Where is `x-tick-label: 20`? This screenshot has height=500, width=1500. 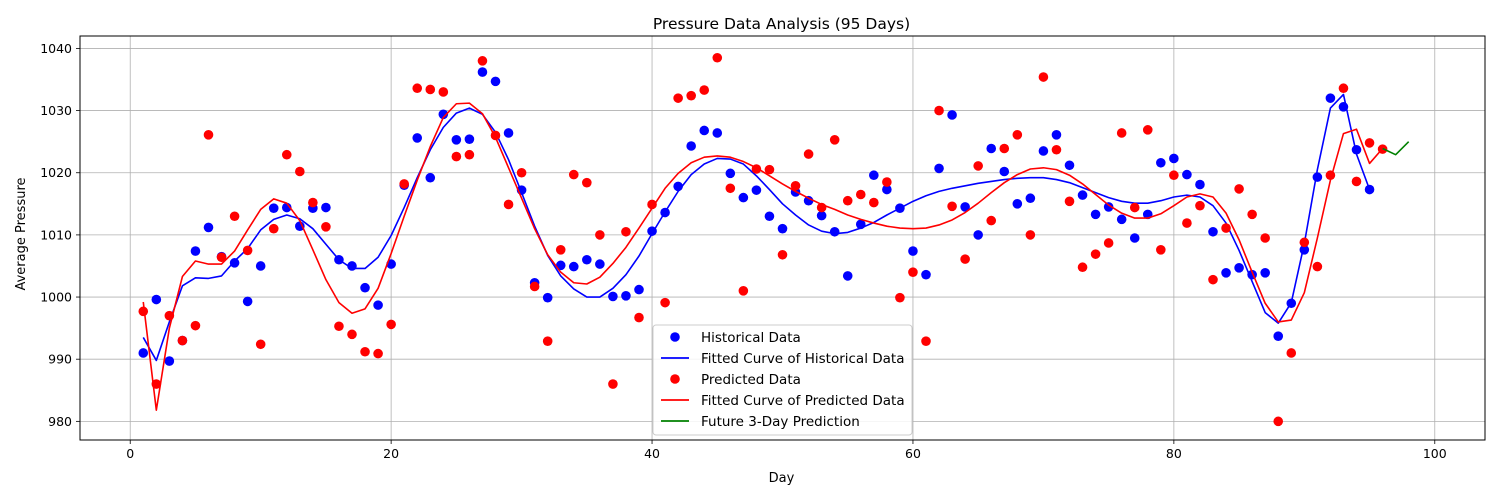
x-tick-label: 20 is located at coordinates (391, 453).